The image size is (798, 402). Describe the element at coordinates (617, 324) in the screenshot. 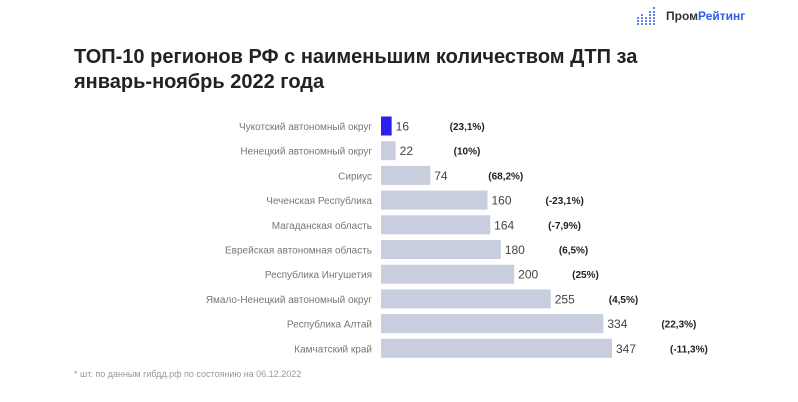

I see `value-label: 334` at that location.